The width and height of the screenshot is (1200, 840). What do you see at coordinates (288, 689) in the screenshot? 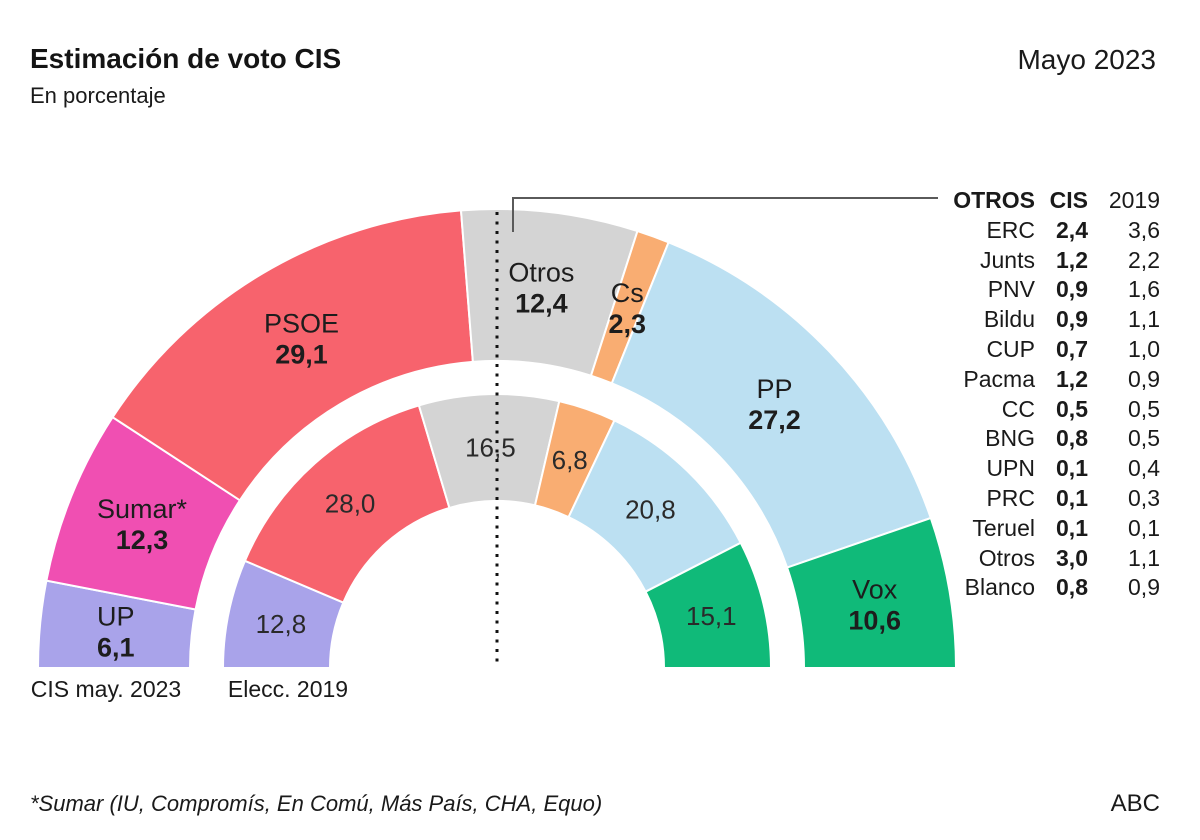
I see `ring-label-elecc-2019: Elecc. 2019` at bounding box center [288, 689].